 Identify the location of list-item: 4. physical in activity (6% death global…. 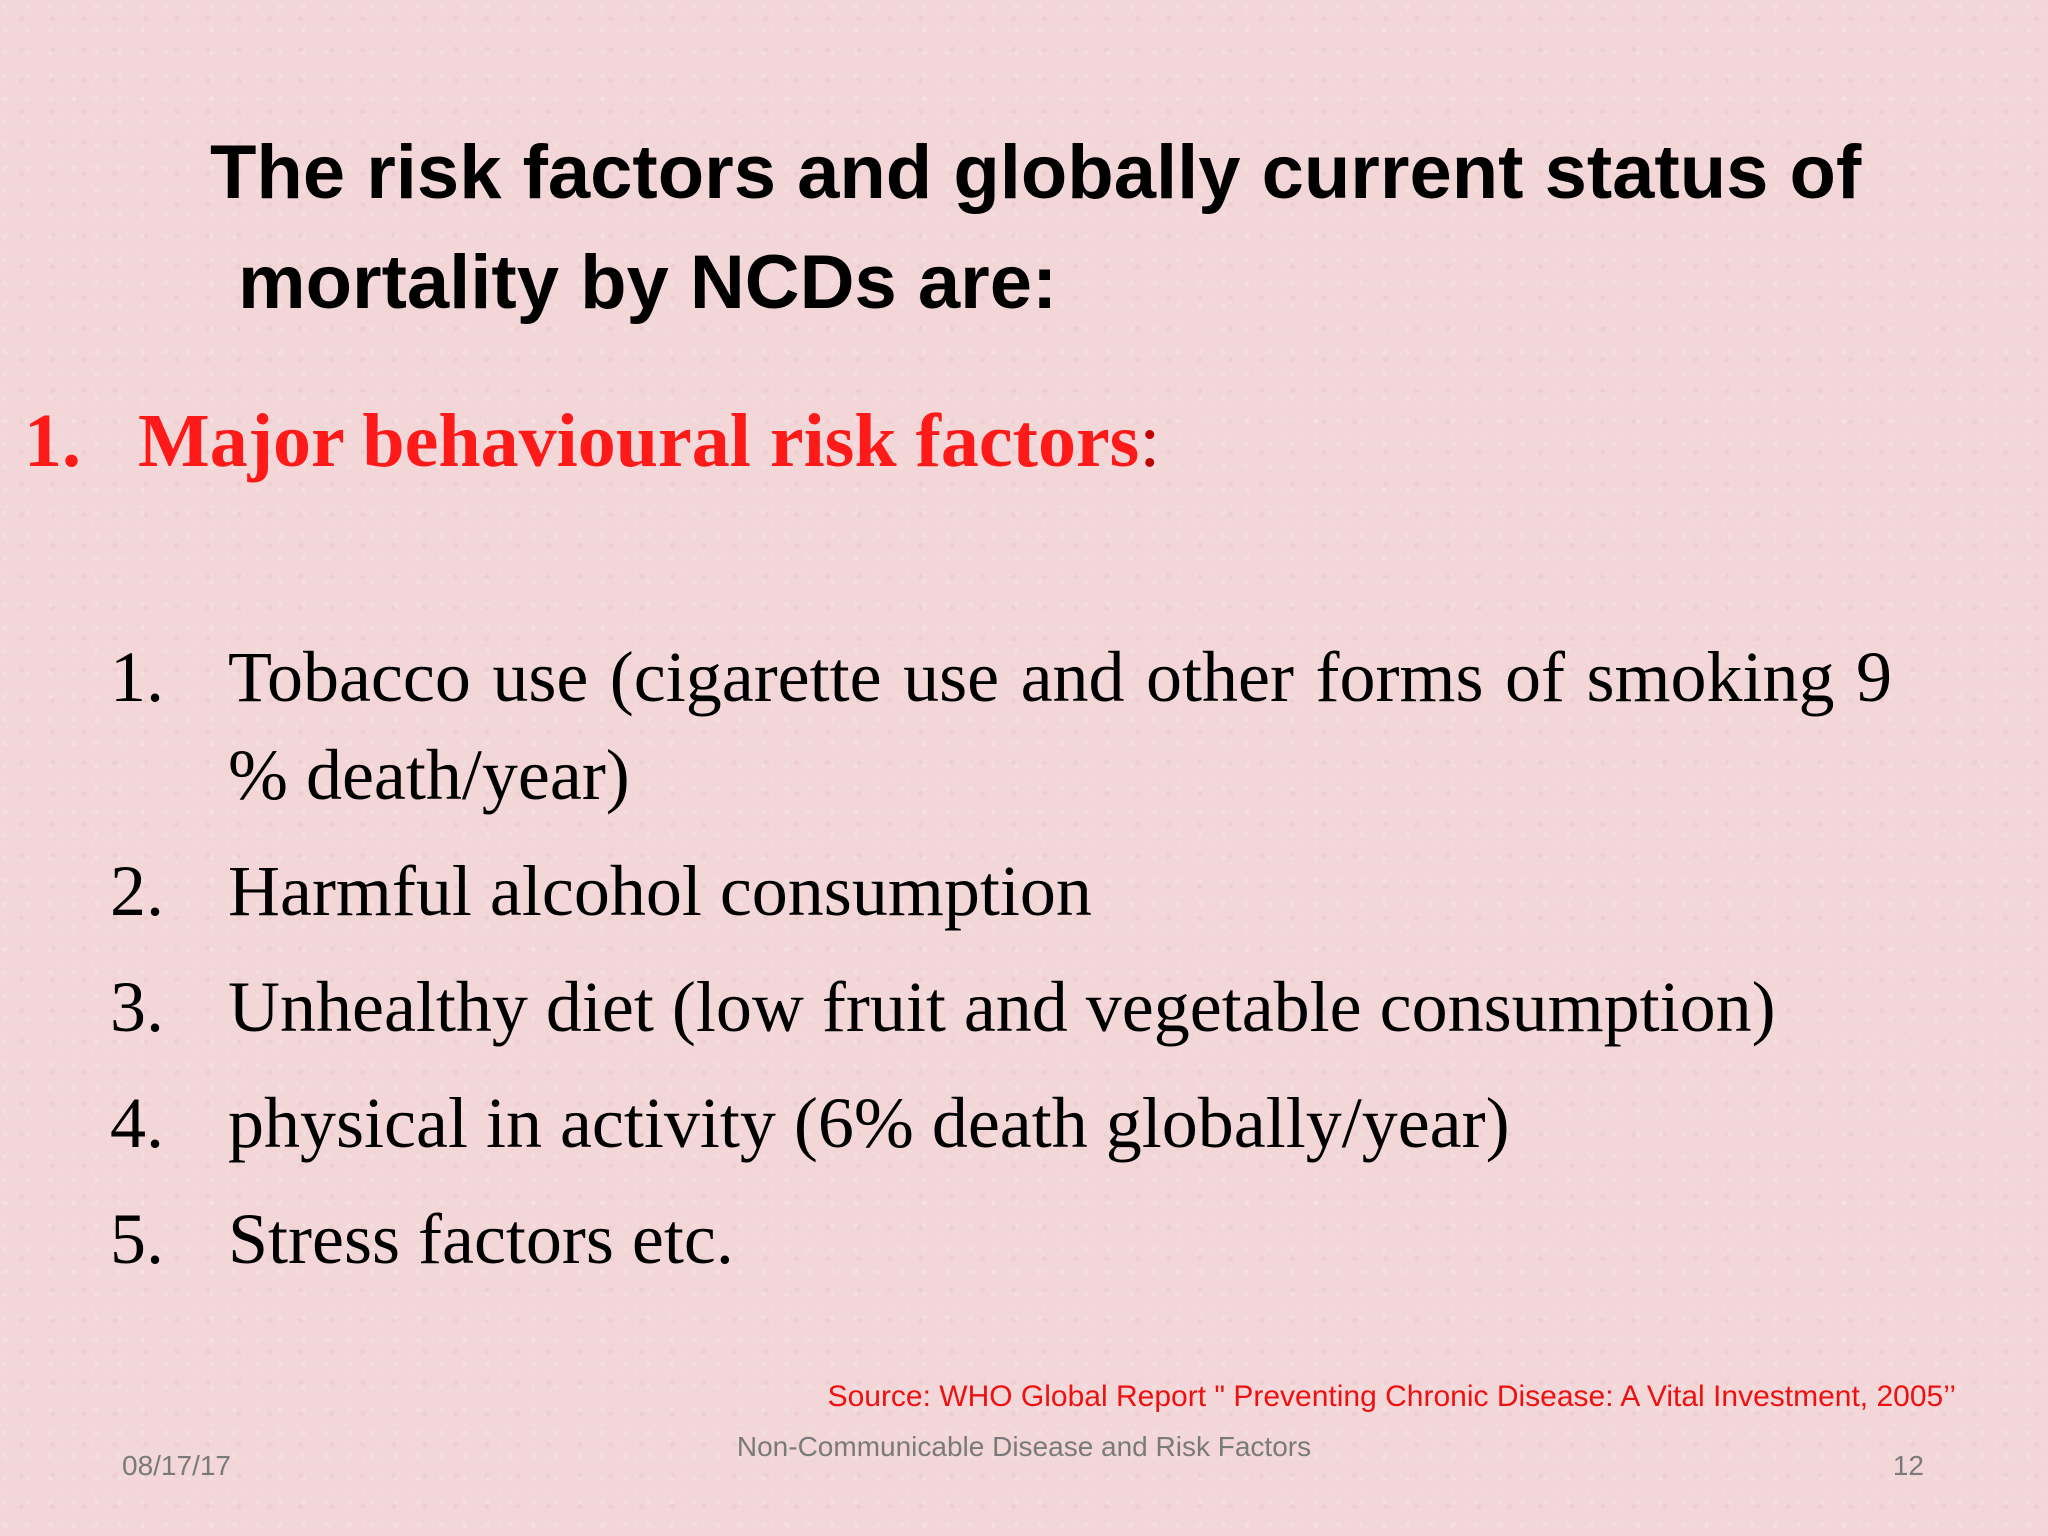
(1001, 1123).